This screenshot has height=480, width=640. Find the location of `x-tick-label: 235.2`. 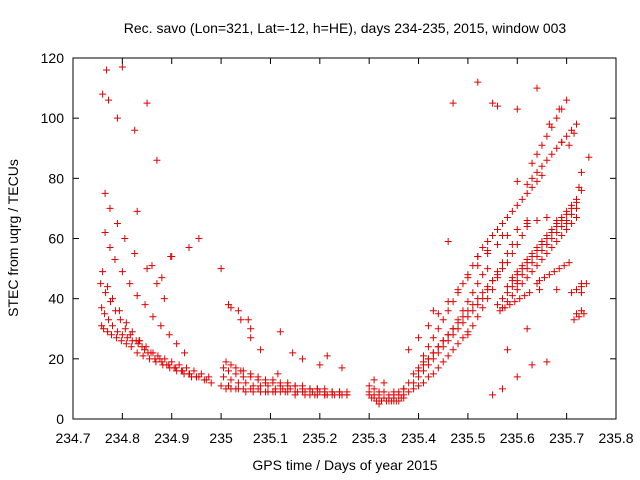

x-tick-label: 235.2 is located at coordinates (319, 438).